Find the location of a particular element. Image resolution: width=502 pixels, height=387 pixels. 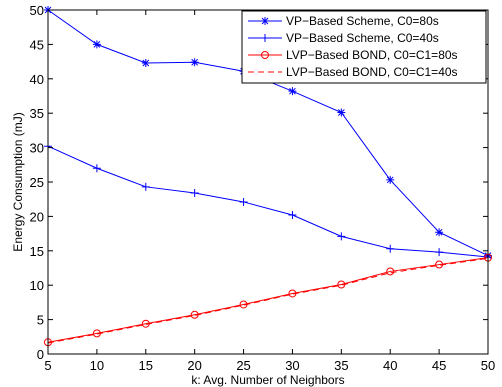

legend-item: LVP−Based BOND, C0=C1=40s is located at coordinates (353, 72).